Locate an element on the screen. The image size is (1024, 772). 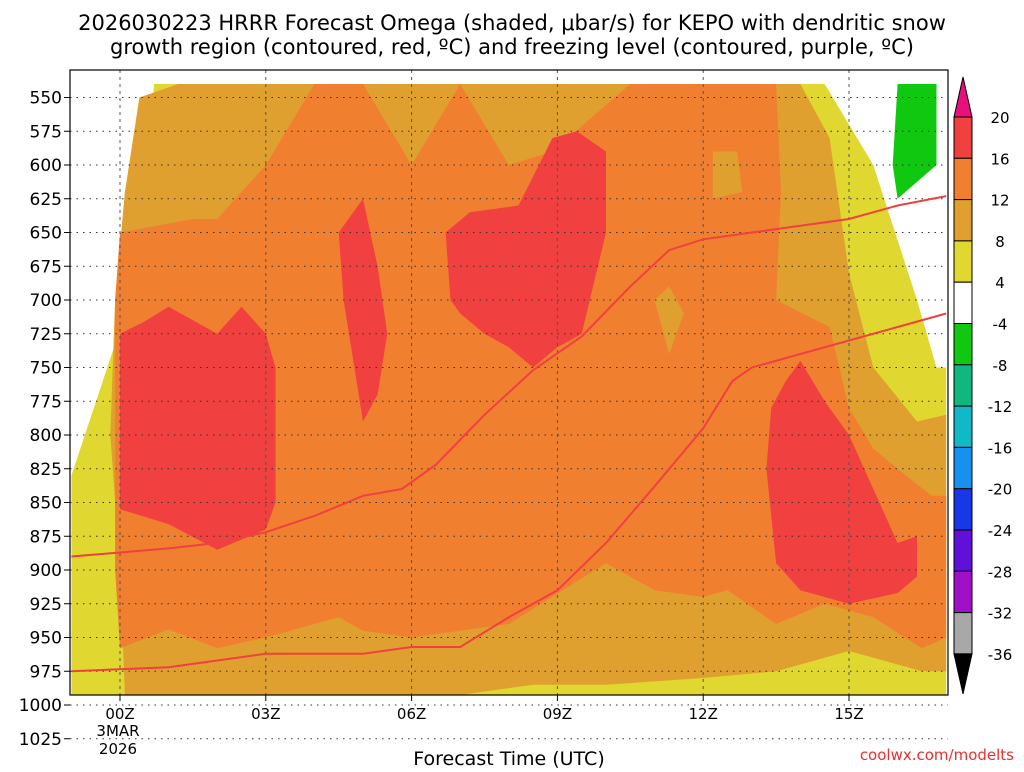
y-tick-label-1000: 1000 is located at coordinates (40, 706).